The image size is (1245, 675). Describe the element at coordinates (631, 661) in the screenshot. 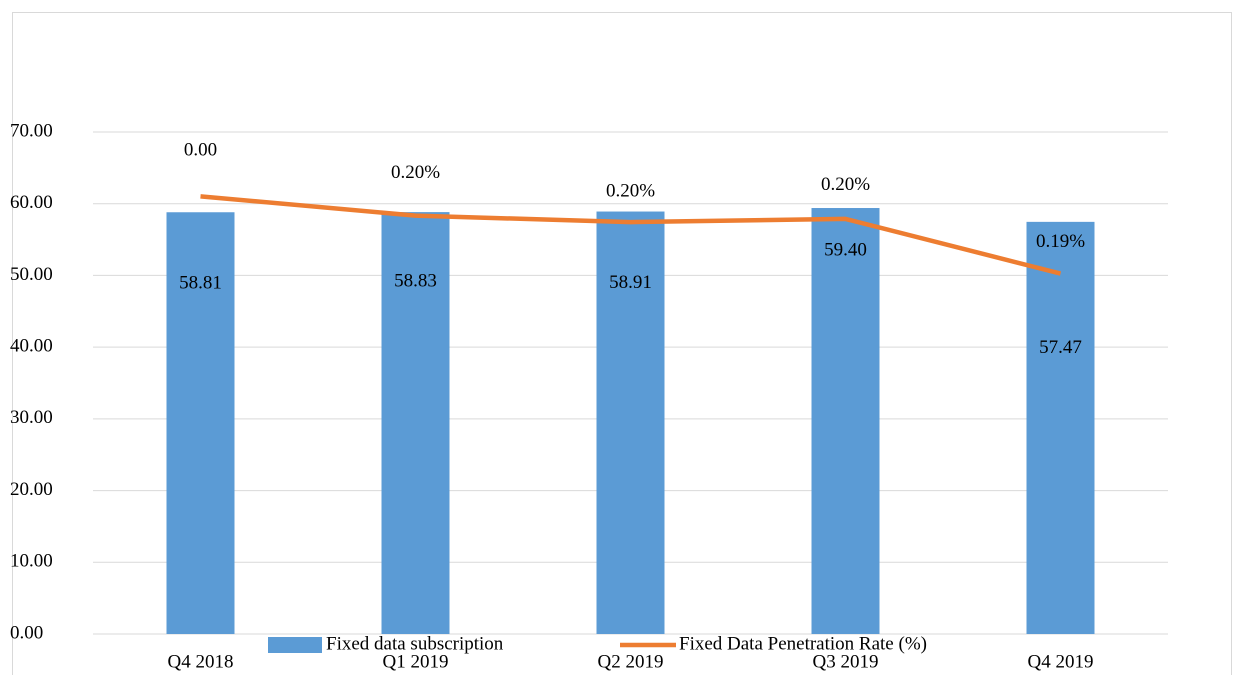

I see `x-tick-label: Q2 2019` at that location.